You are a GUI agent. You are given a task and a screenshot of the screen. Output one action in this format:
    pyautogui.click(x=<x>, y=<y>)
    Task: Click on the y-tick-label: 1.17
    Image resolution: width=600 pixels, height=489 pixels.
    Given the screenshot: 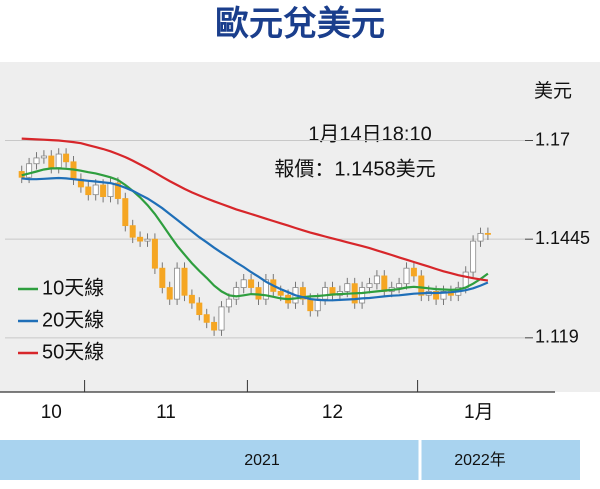 What is the action you would take?
    pyautogui.click(x=552, y=139)
    